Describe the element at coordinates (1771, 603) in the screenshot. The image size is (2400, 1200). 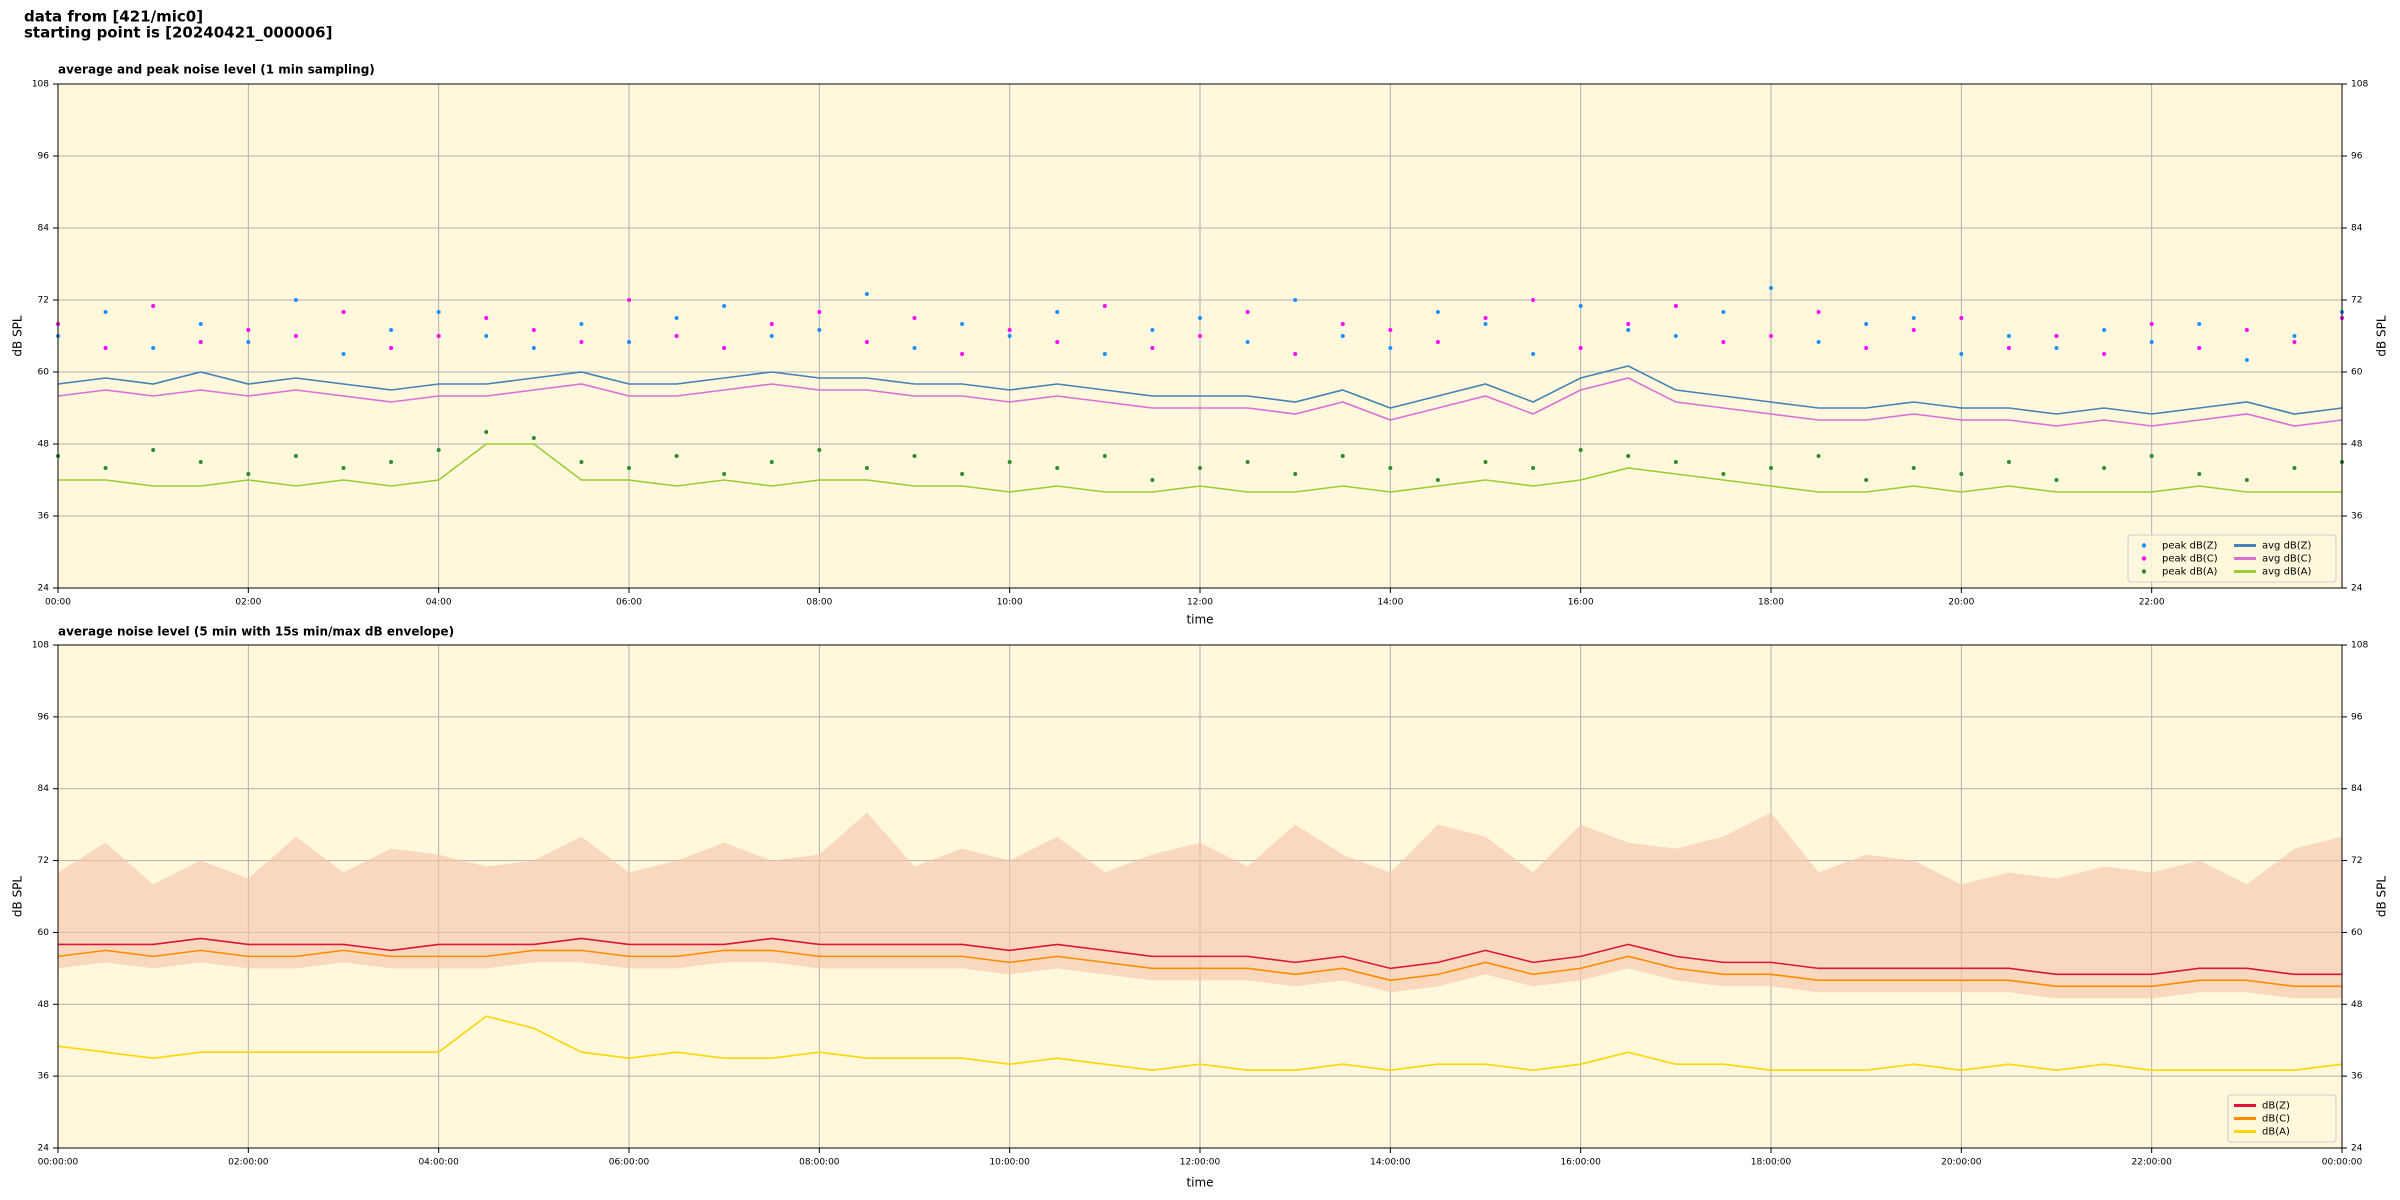
I see `x-tick-label: 18:00` at that location.